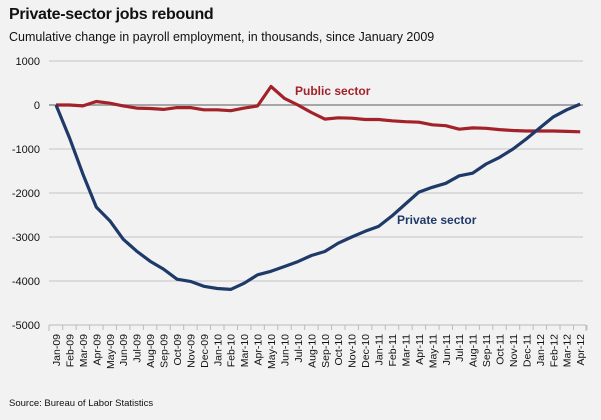 Image resolution: width=601 pixels, height=420 pixels. I want to click on x-tick-label: Apr-12, so click(581, 350).